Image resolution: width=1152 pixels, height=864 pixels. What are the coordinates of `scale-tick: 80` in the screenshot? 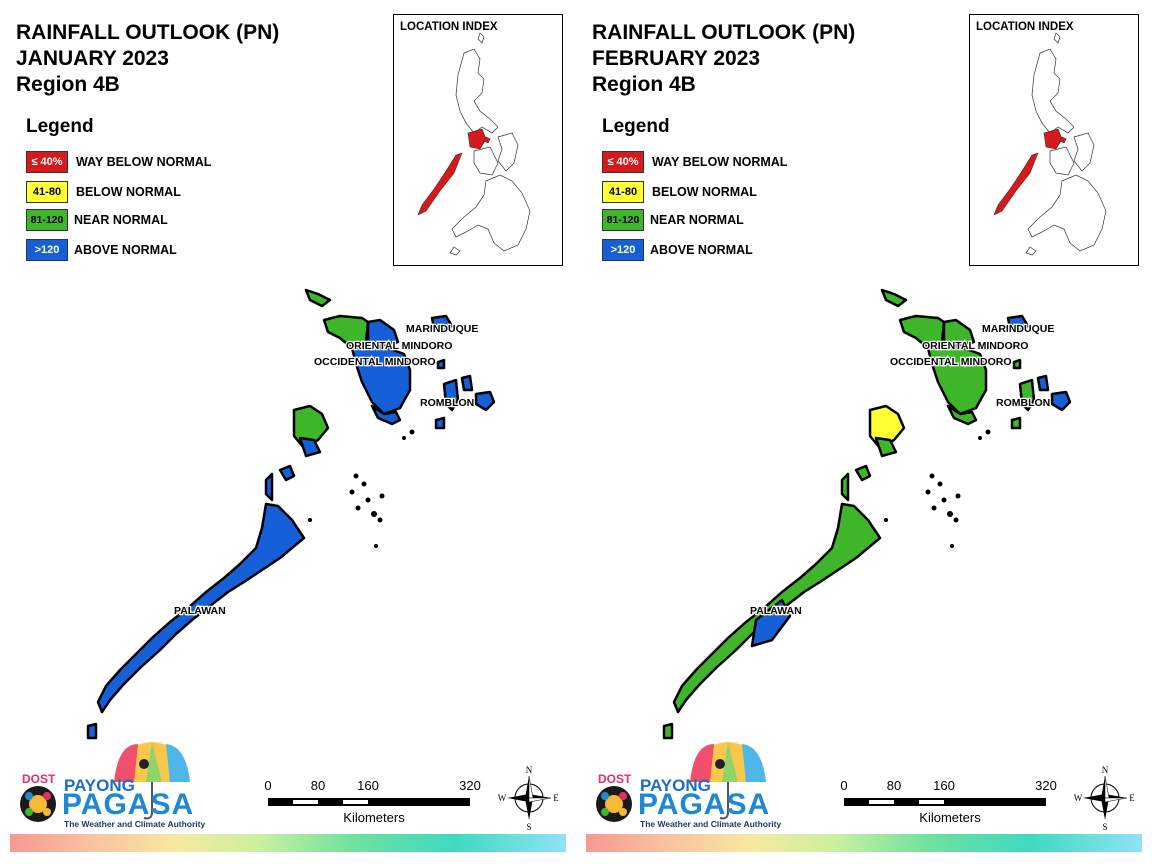 It's located at (318, 785).